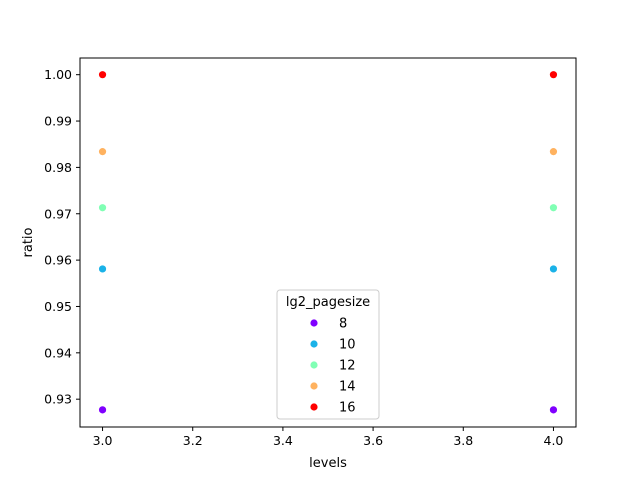  What do you see at coordinates (328, 463) in the screenshot?
I see `x-axis-label: levels` at bounding box center [328, 463].